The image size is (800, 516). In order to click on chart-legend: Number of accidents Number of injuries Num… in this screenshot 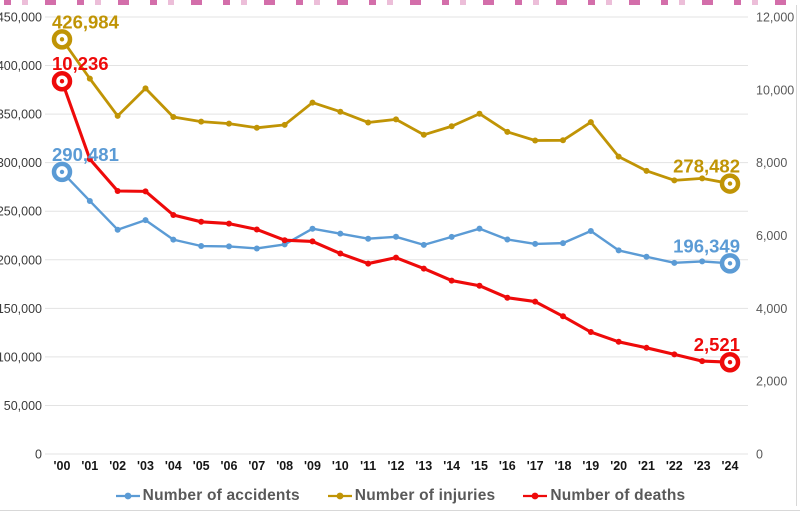, I will do `click(400, 496)`.